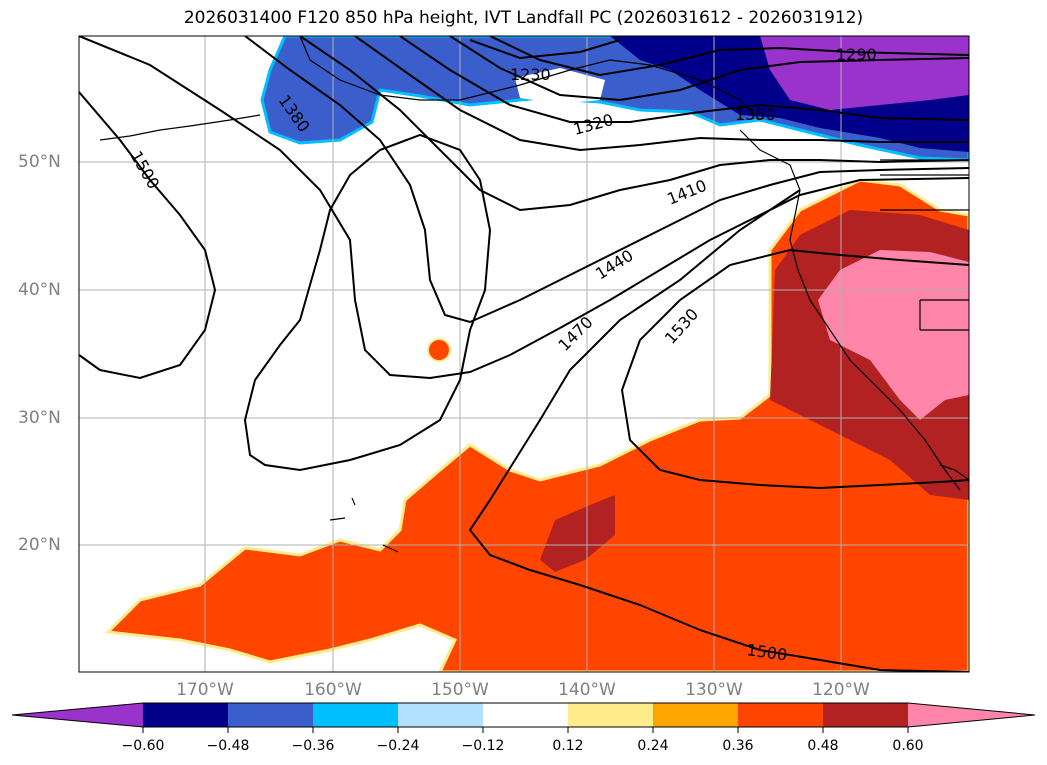 Image resolution: width=1047 pixels, height=765 pixels. I want to click on colorbar-tick-label: −0.60, so click(143, 746).